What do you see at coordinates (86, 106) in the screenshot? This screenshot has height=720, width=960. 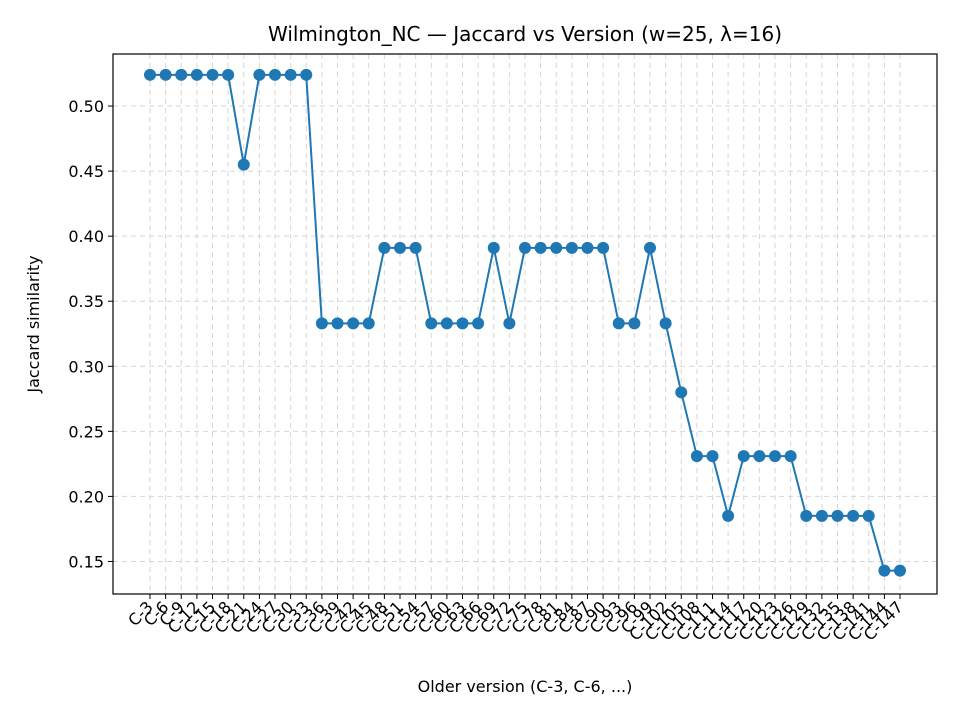 I see `y-tick-label: 0.50` at bounding box center [86, 106].